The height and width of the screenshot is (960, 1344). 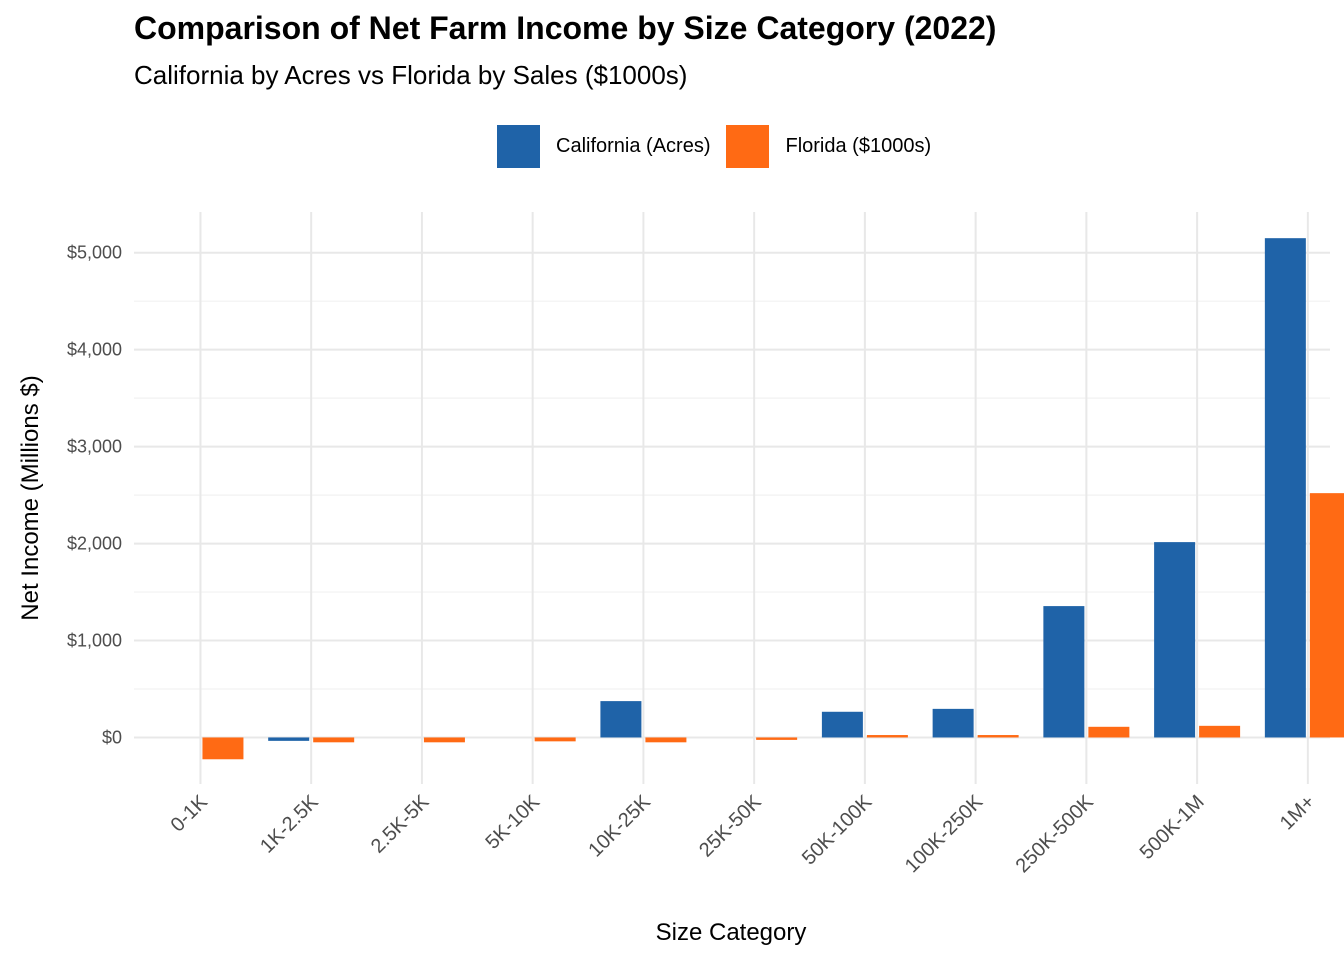 What do you see at coordinates (887, 736) in the screenshot?
I see `bar-florida-50K-100K` at bounding box center [887, 736].